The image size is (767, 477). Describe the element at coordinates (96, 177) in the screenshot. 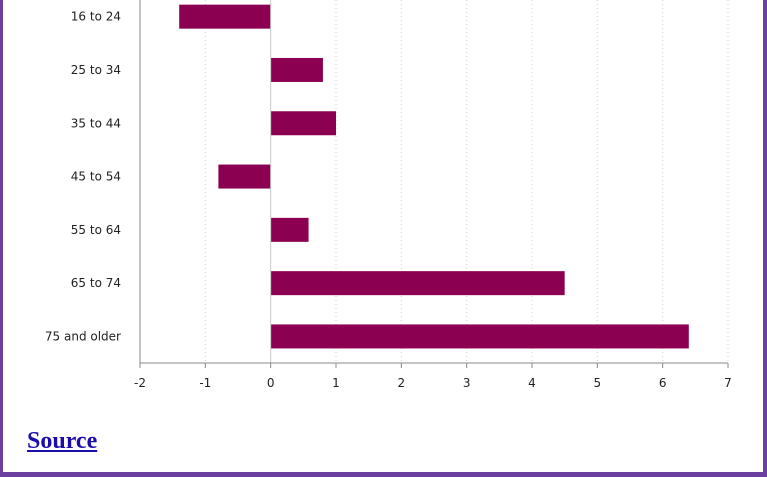

I see `category-label: 45 to 54` at that location.